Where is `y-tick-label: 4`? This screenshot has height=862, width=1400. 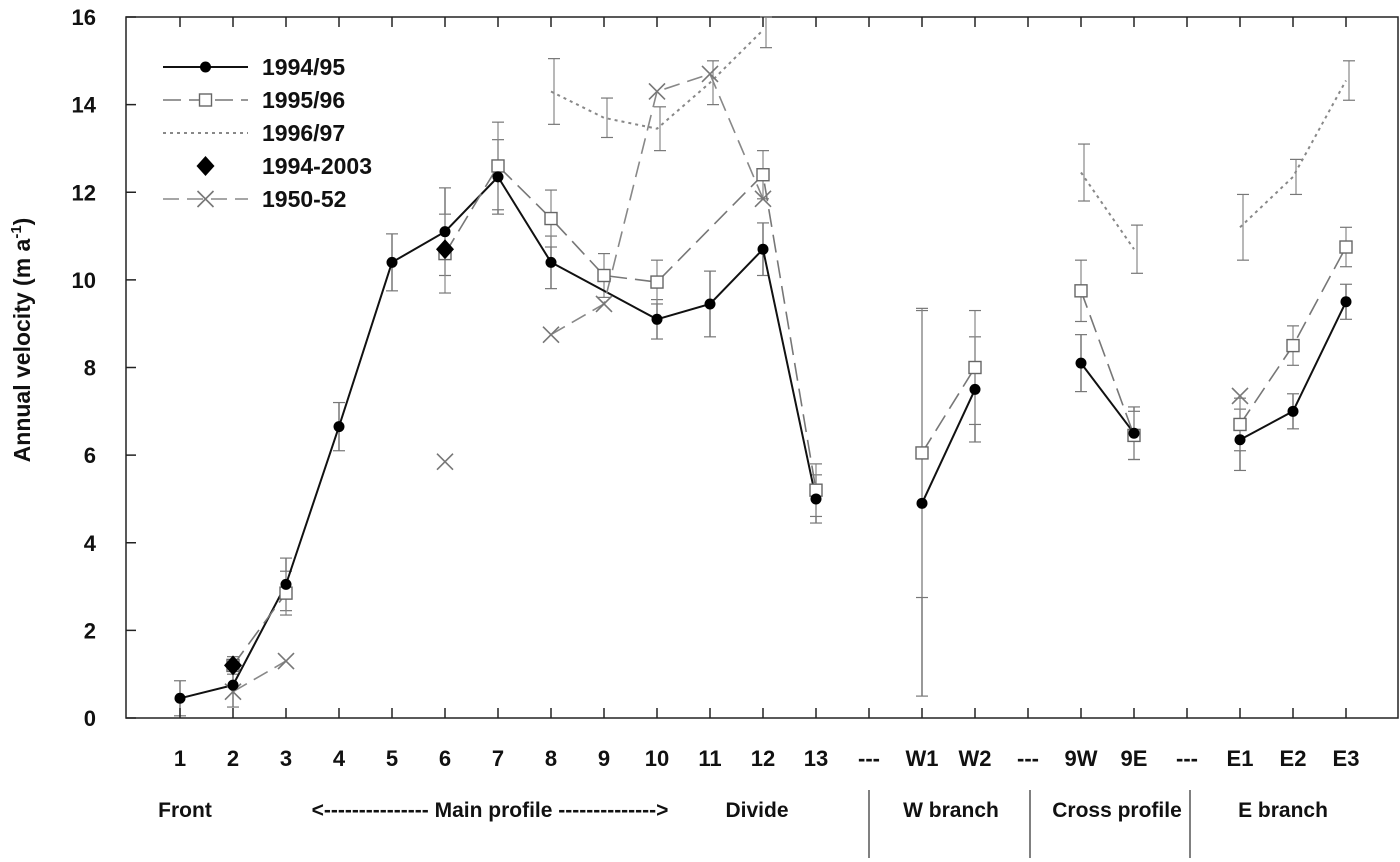 y-tick-label: 4 is located at coordinates (90, 543).